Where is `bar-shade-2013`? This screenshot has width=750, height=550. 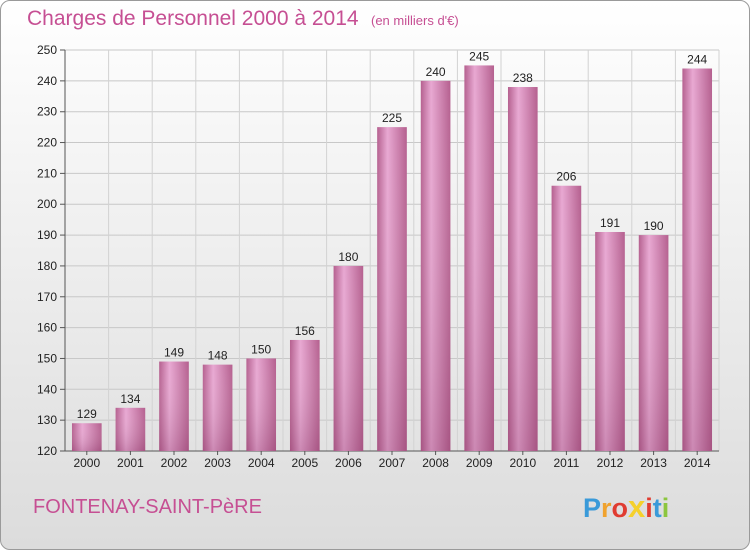
bar-shade-2013 is located at coordinates (653, 343).